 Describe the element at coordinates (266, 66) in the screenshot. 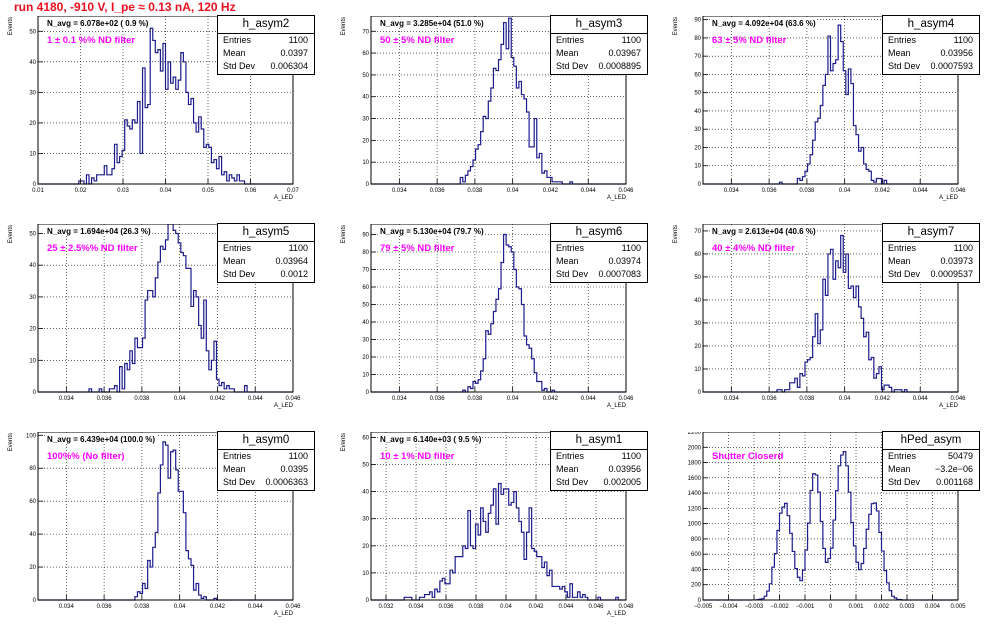

I see `stats-row-std: Std Dev 0.006304` at that location.